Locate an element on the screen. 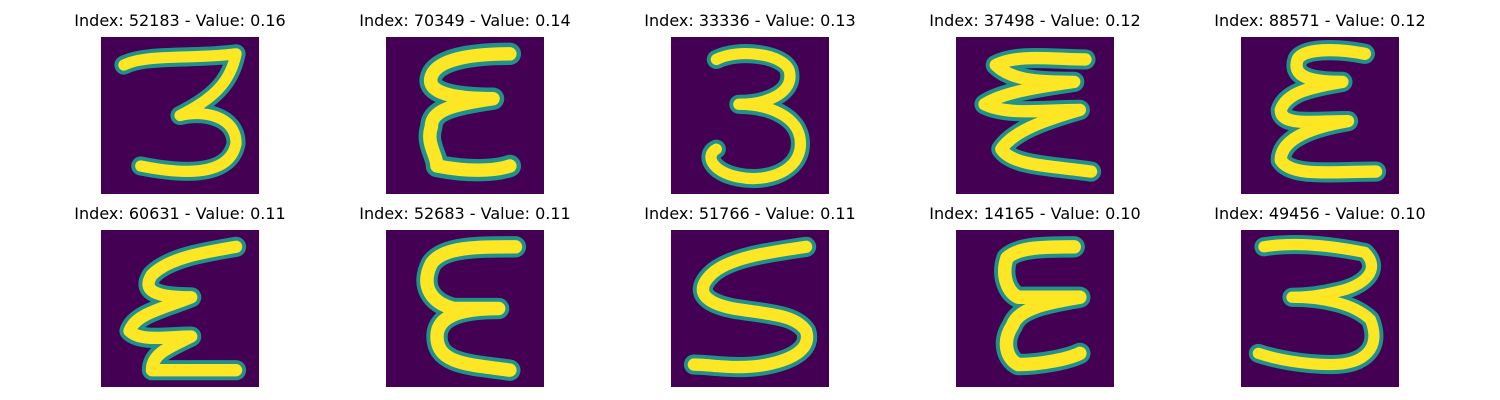  image-panel: Index: 51766 - Value: 0.11 is located at coordinates (750, 295).